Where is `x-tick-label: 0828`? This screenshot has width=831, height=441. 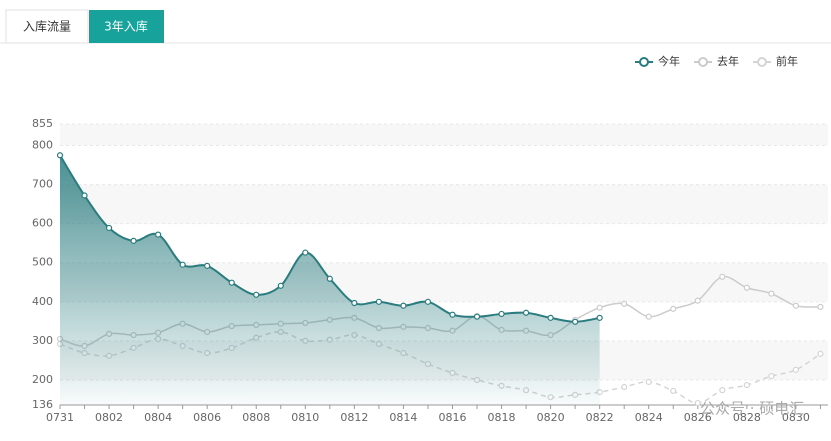 x-tick-label: 0828 is located at coordinates (747, 417).